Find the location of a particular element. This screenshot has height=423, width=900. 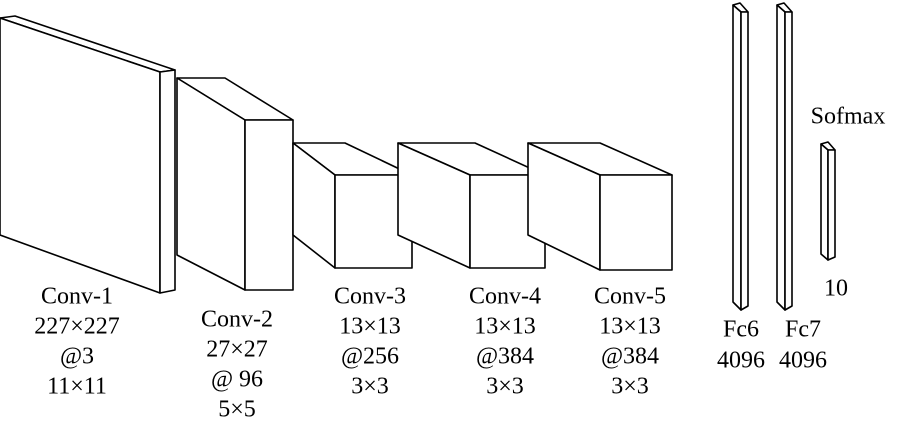

layer-name: Conv-2 is located at coordinates (237, 320).